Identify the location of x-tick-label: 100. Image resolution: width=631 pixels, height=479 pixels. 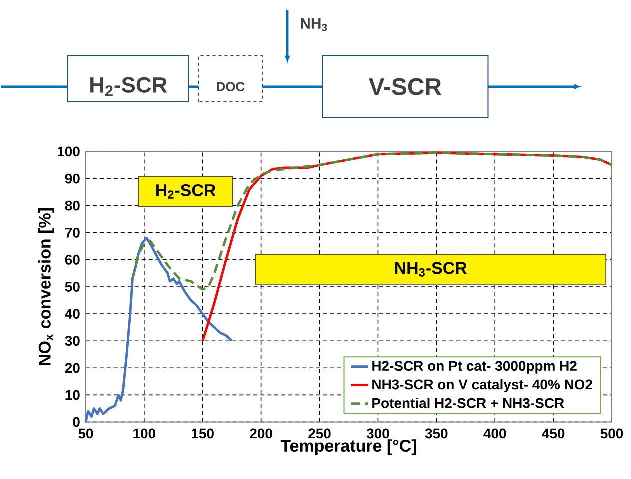
(145, 433).